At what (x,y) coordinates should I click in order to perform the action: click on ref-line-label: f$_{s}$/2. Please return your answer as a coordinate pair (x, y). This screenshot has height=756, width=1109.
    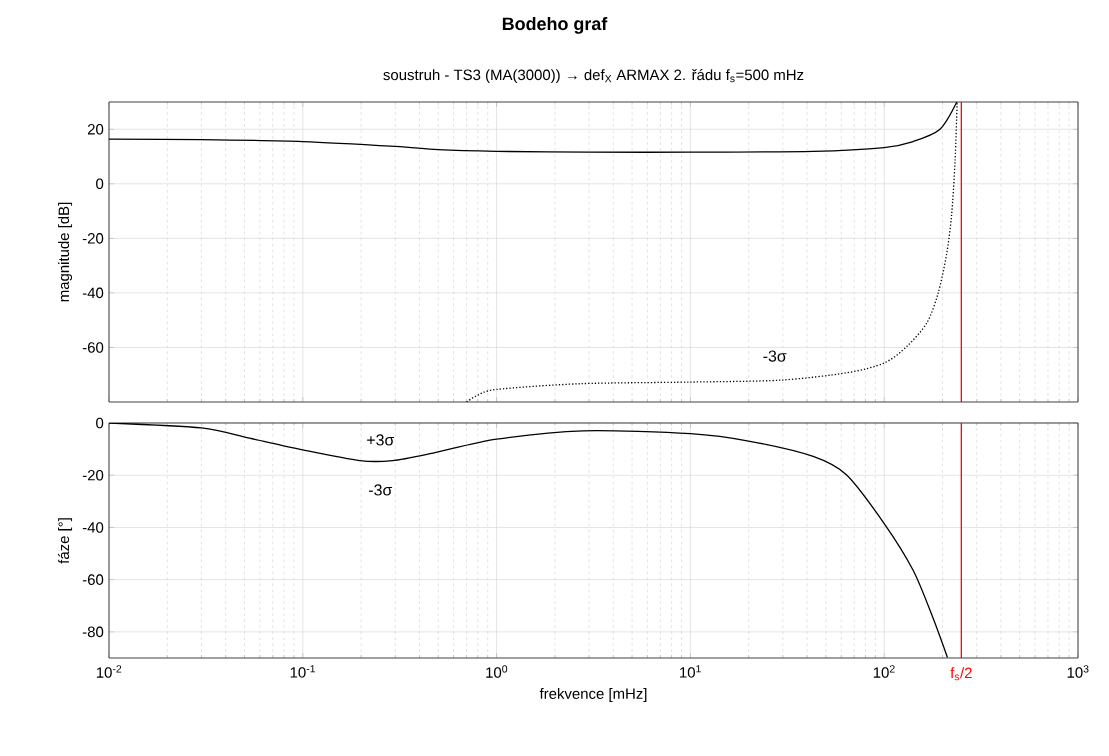
    Looking at the image, I should click on (961, 674).